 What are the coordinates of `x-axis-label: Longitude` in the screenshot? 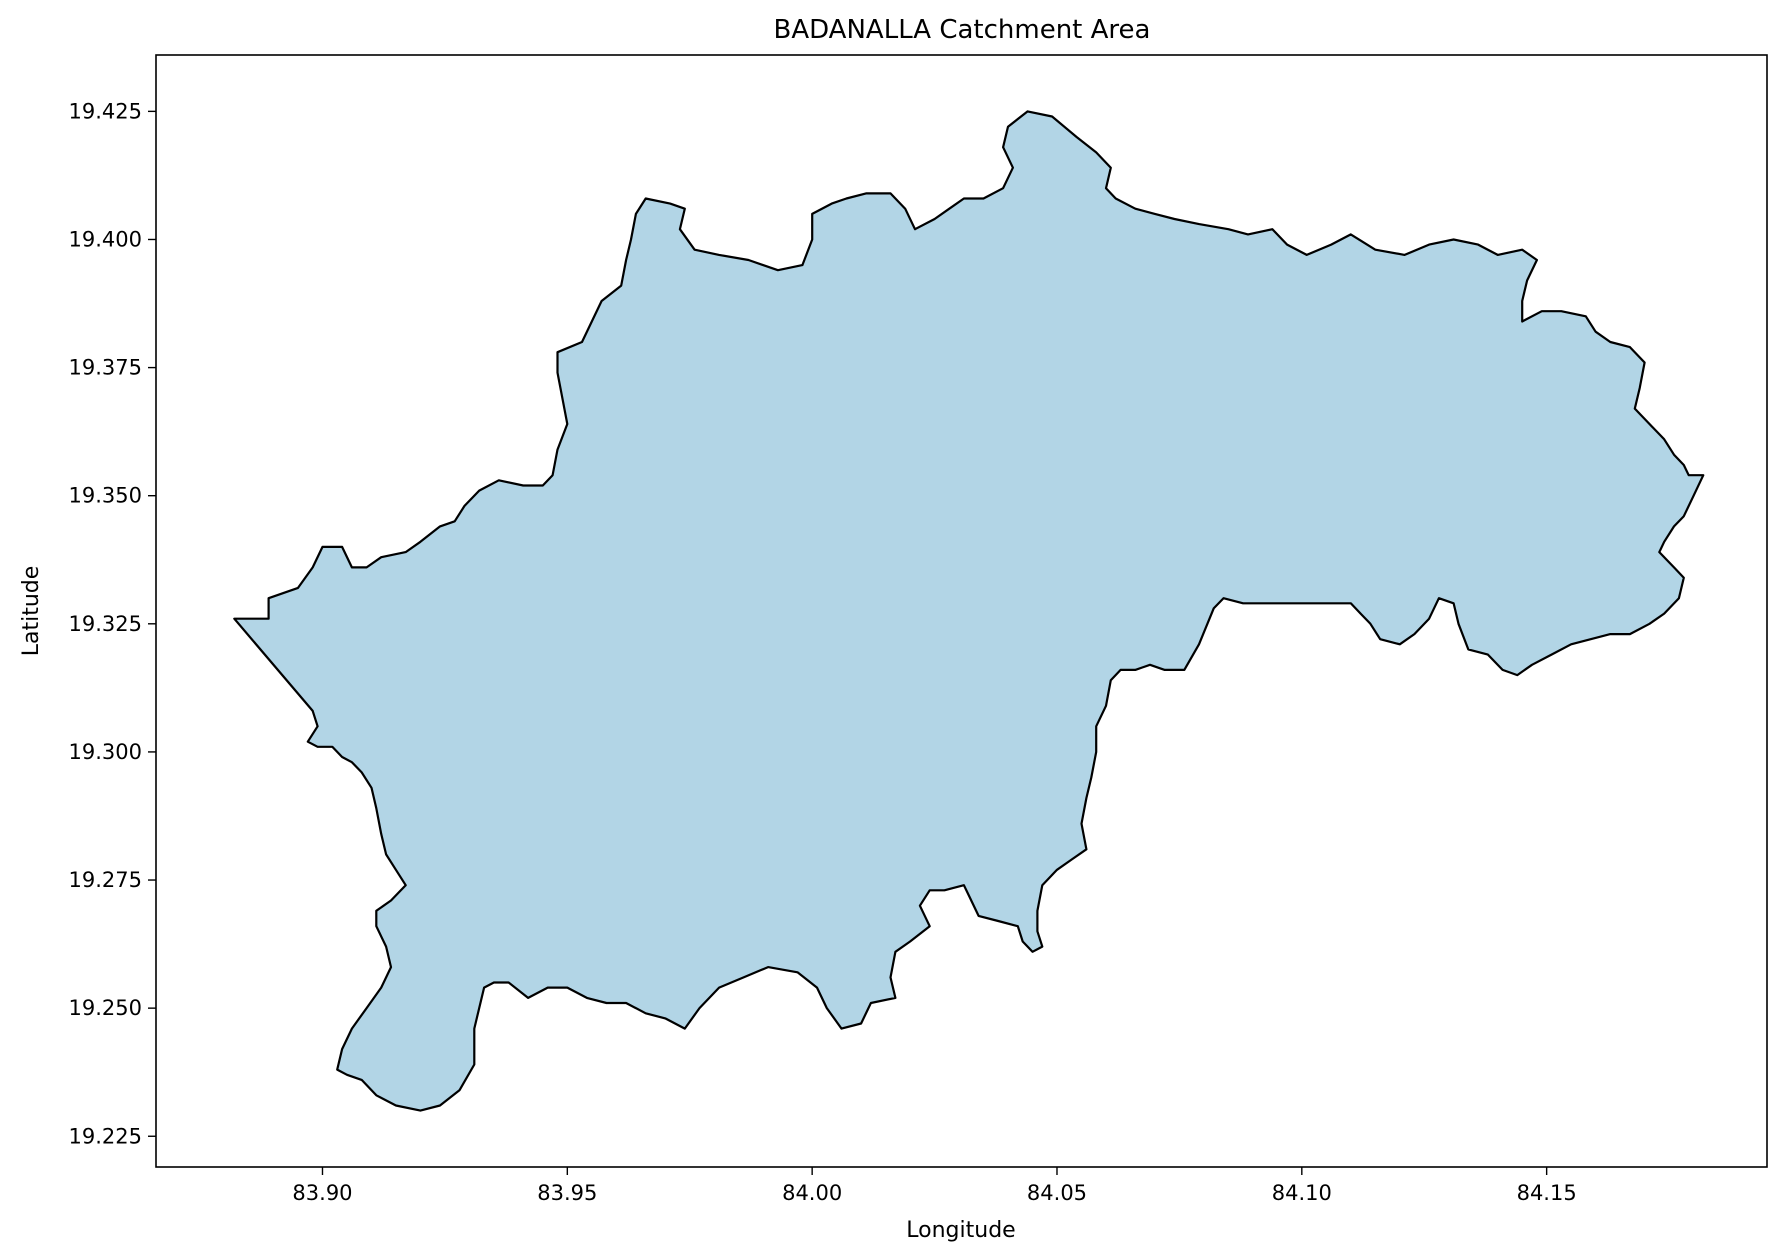 It's located at (960, 1230).